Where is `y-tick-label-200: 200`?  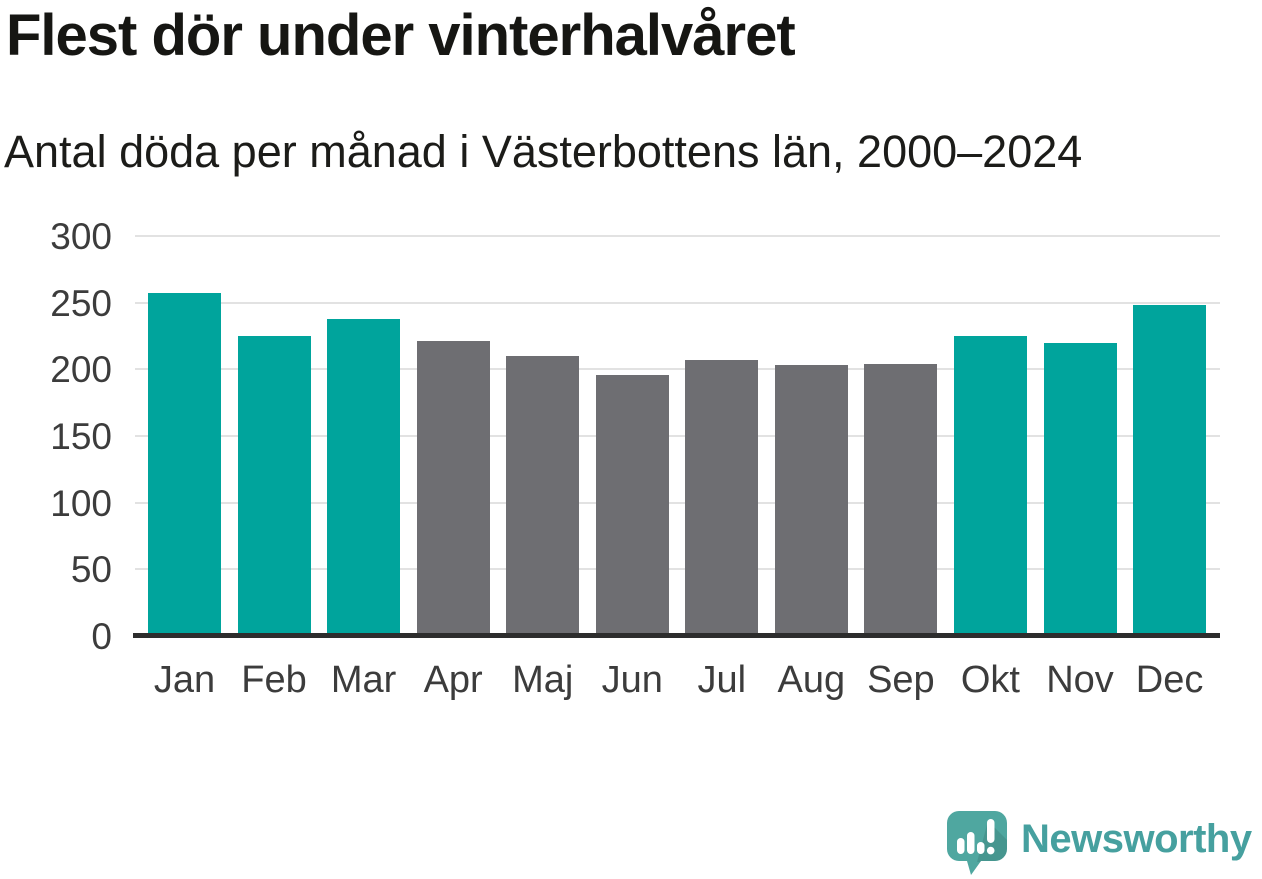
y-tick-label-200: 200 is located at coordinates (81, 370).